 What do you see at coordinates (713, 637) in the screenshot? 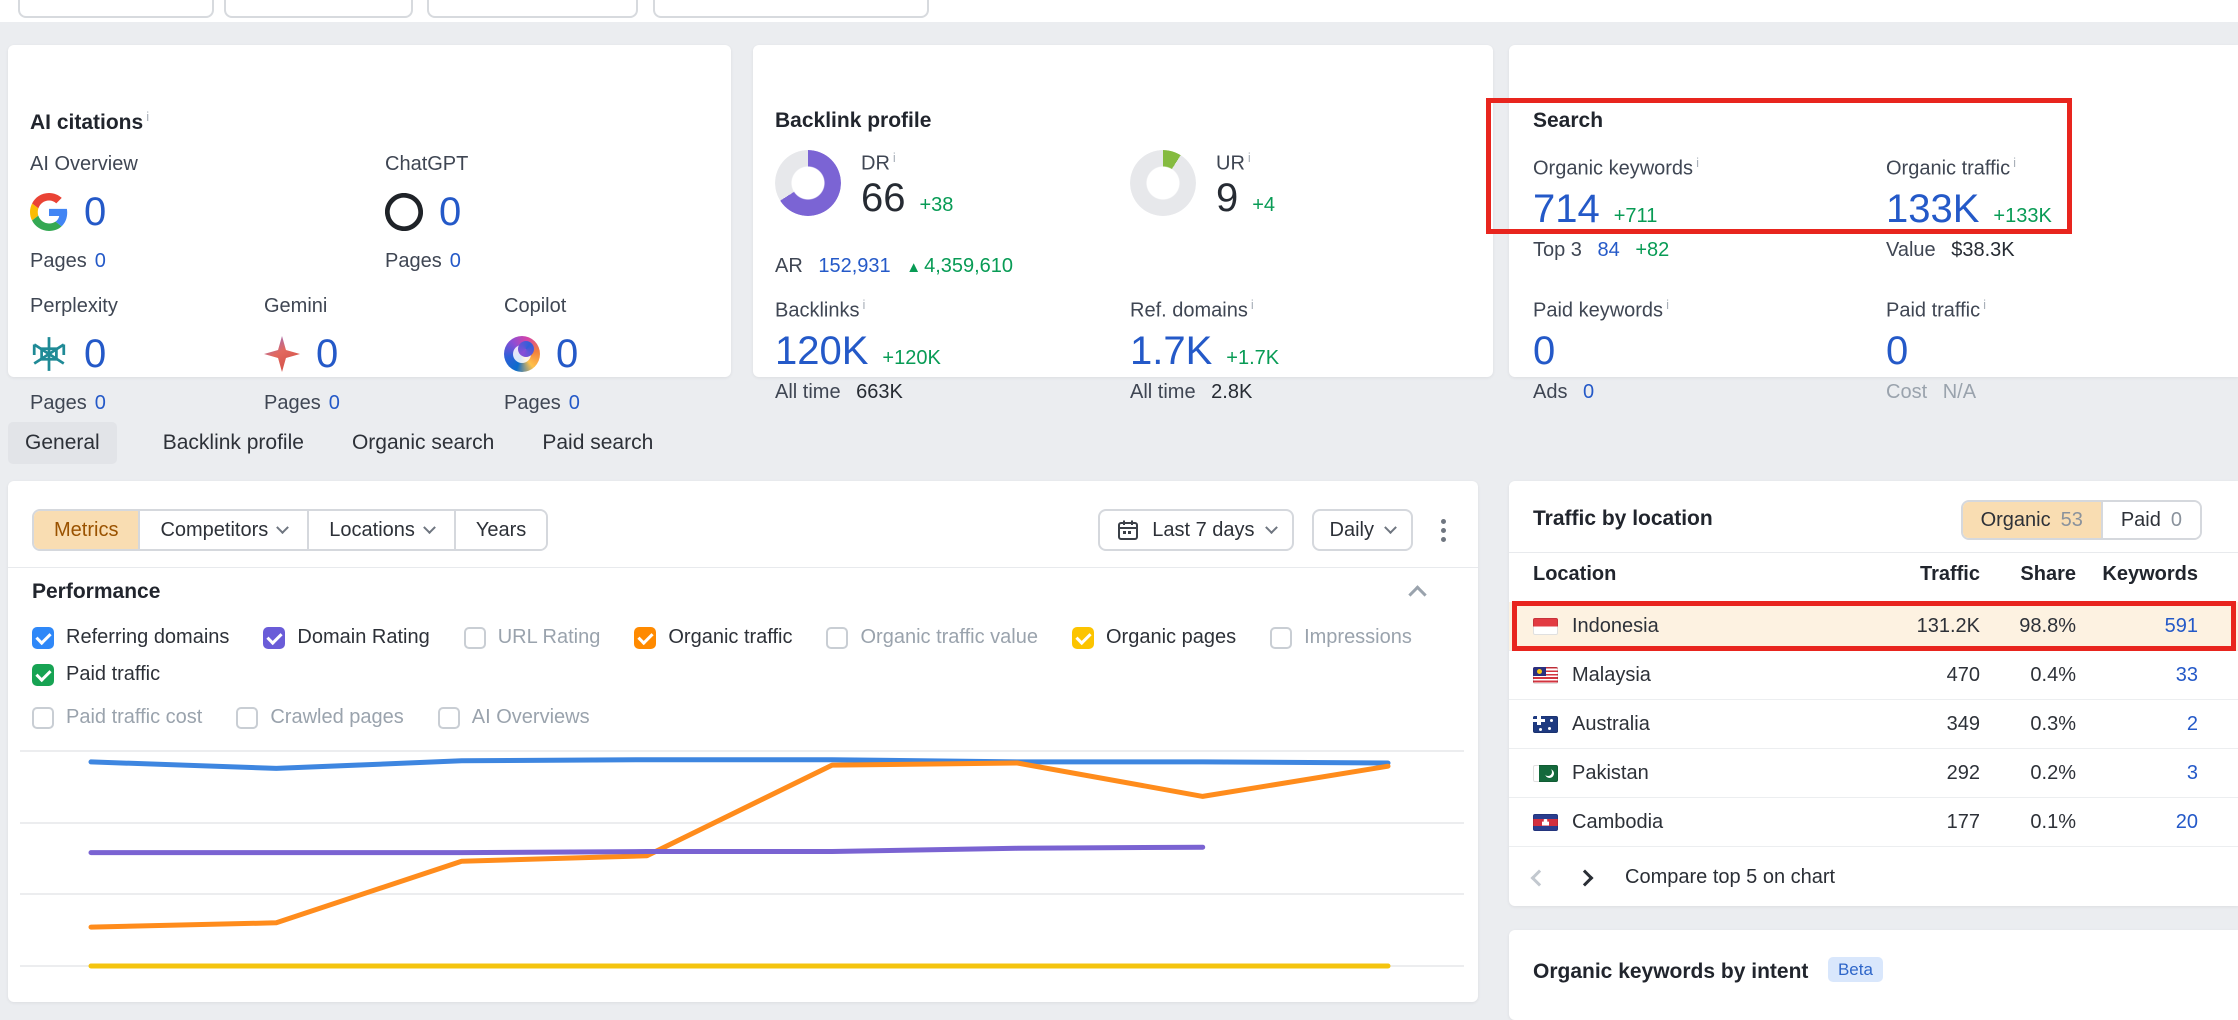
I see `metric-checkbox-organic-traffic: Organic traffic` at bounding box center [713, 637].